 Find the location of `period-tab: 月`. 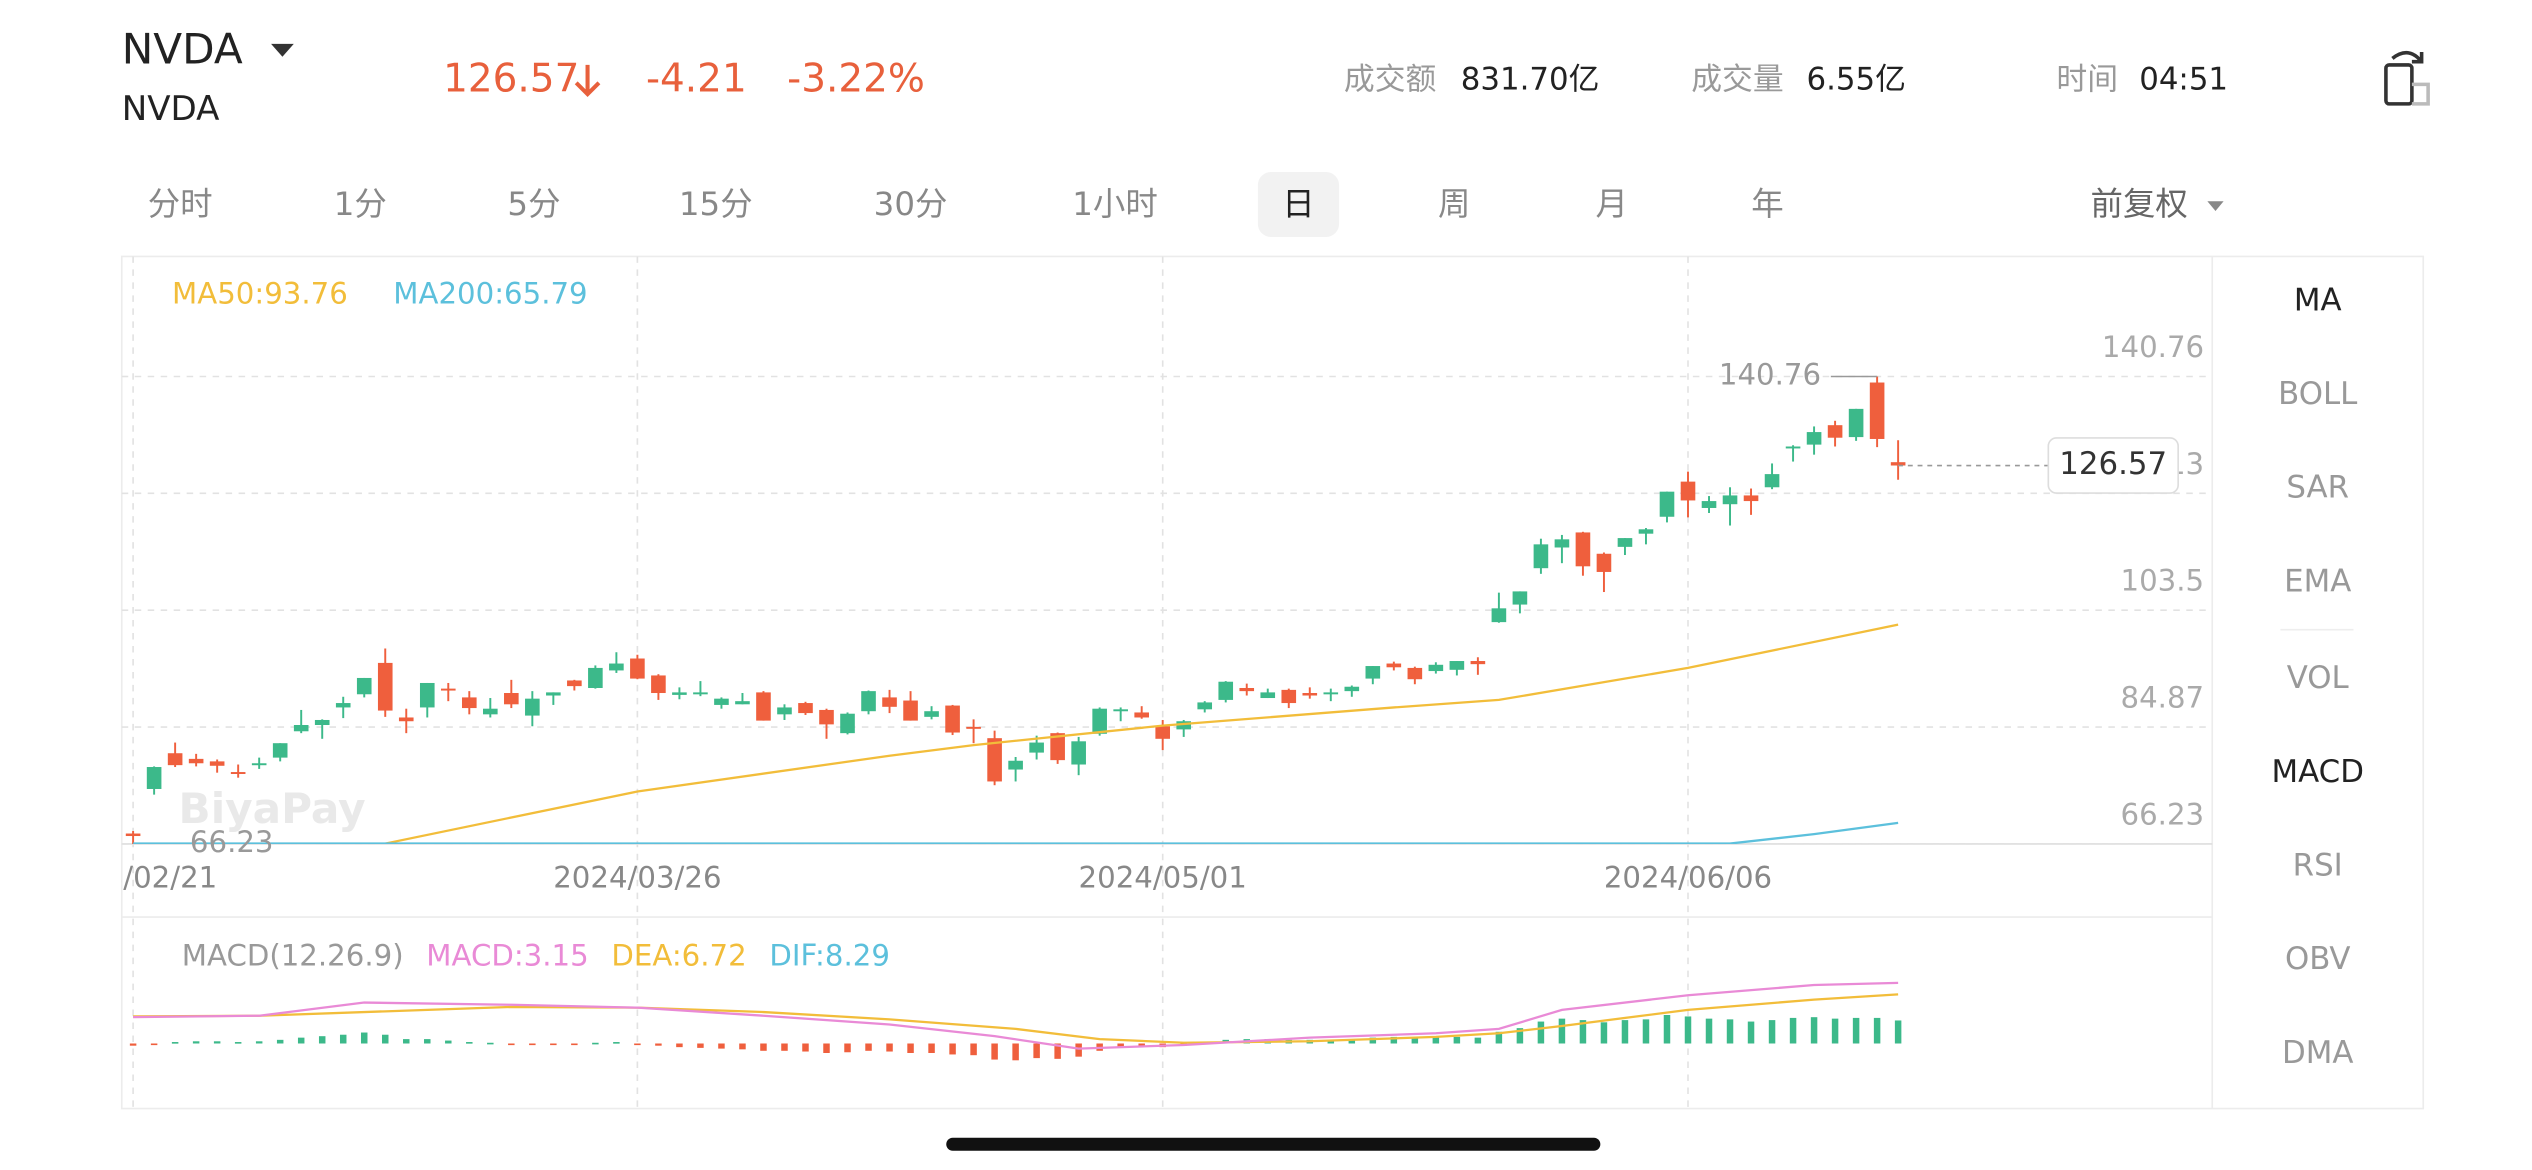

period-tab: 月 is located at coordinates (1611, 204).